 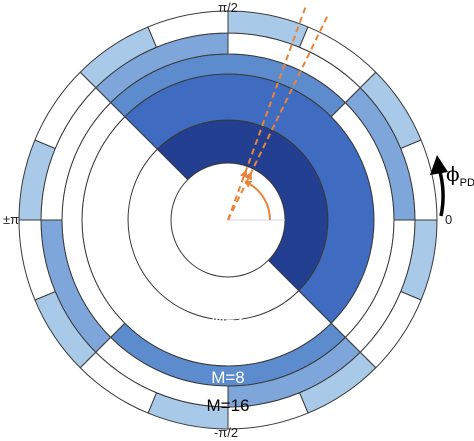 I want to click on ring-label-layer: M=1 M=2 M=4 M=8 M=16, so click(x=228, y=347).